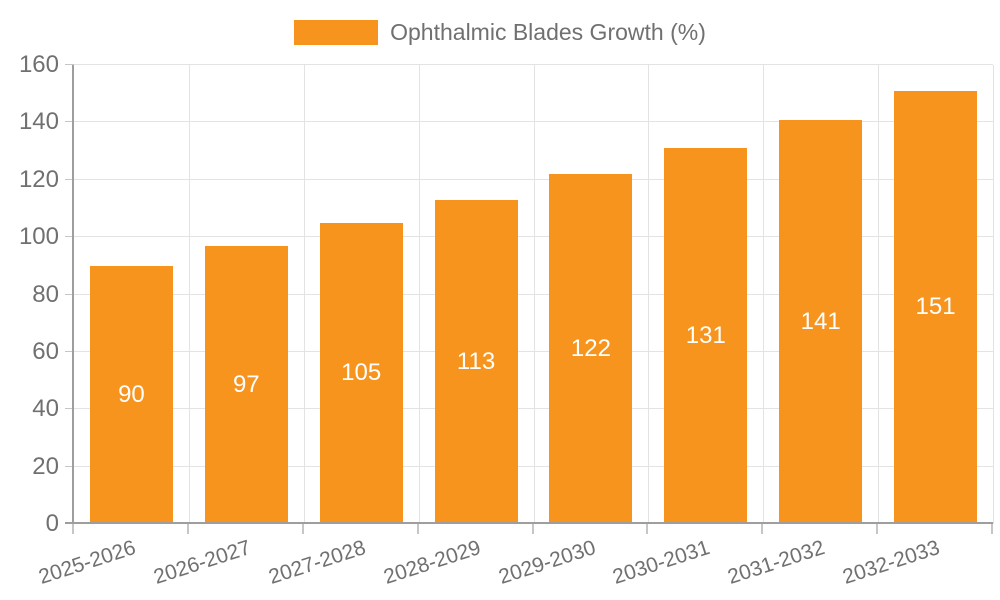  I want to click on chart-legend: Ophthalmic Blades Growth (%), so click(500, 32).